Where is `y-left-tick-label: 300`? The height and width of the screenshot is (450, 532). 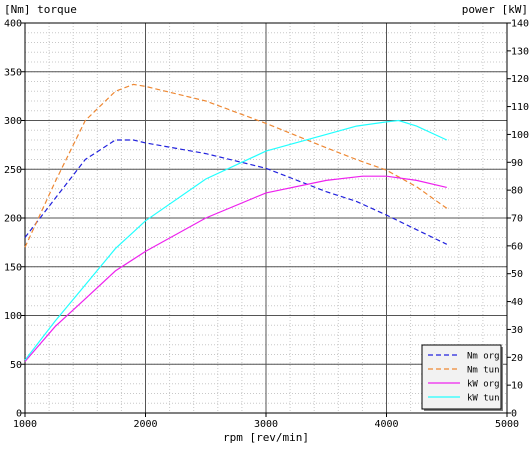 y-left-tick-label: 300 is located at coordinates (13, 121).